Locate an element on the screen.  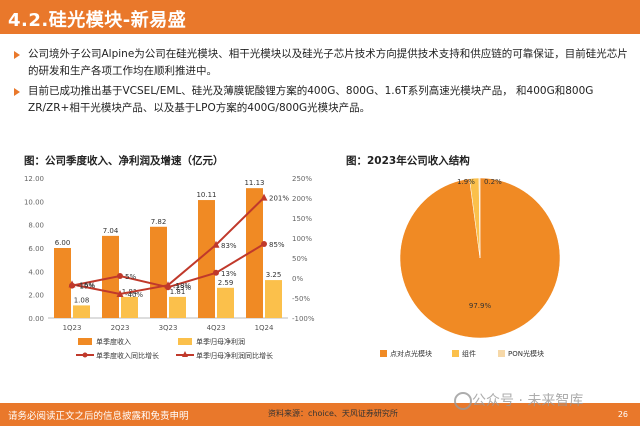
profit-value-label: 3.25 is located at coordinates (274, 275).